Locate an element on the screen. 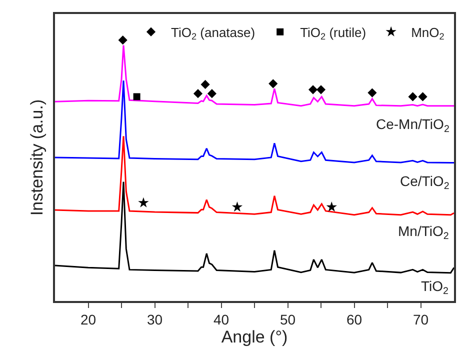 The image size is (474, 361). x-tick-label: 20 is located at coordinates (88, 320).